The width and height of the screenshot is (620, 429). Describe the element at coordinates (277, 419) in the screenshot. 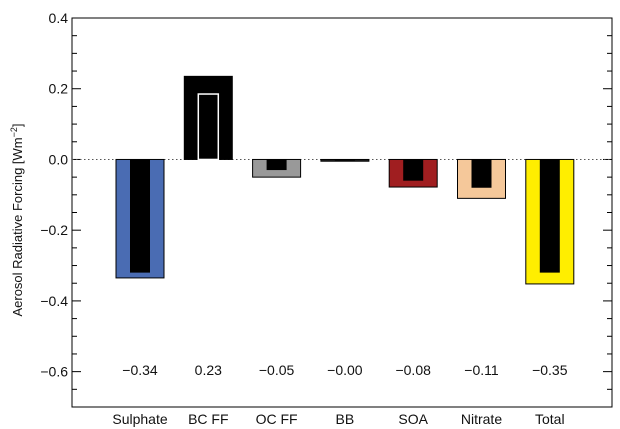

I see `category-label: OC FF` at that location.